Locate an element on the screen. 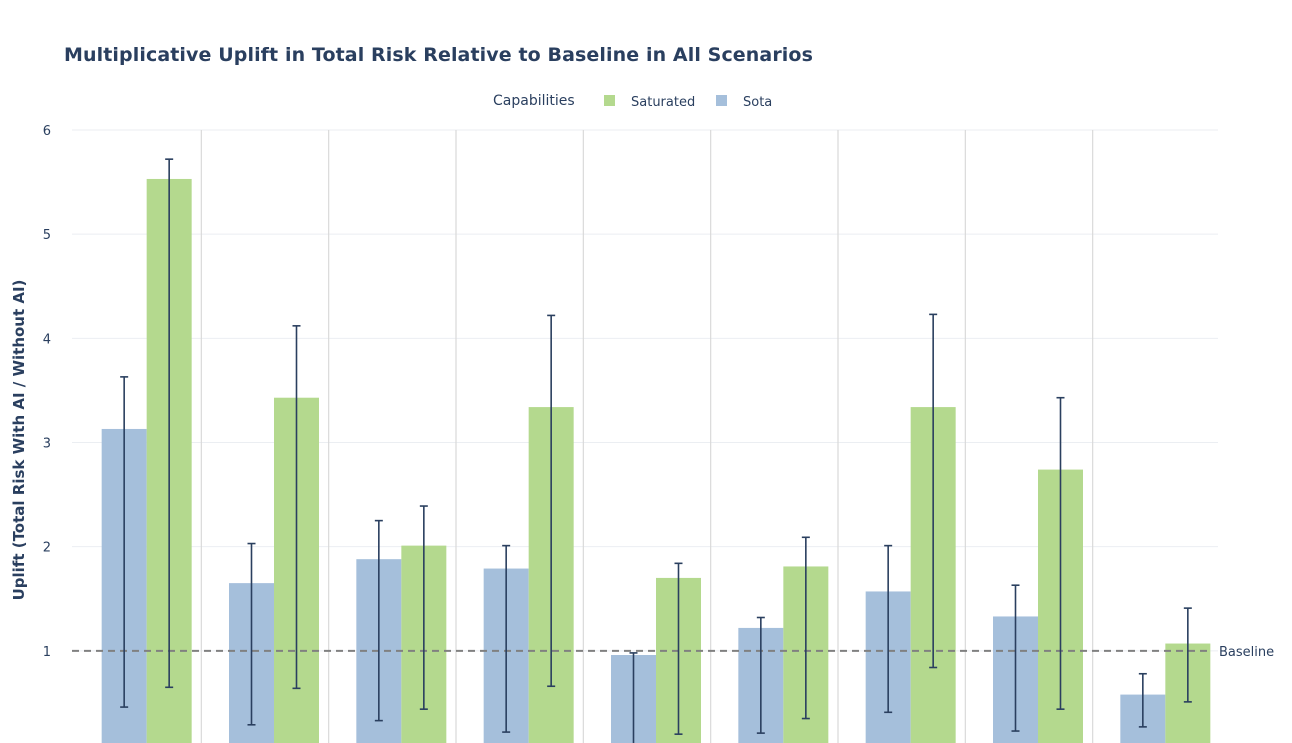 Image resolution: width=1292 pixels, height=743 pixels. y-tick-label: 5 is located at coordinates (47, 235).